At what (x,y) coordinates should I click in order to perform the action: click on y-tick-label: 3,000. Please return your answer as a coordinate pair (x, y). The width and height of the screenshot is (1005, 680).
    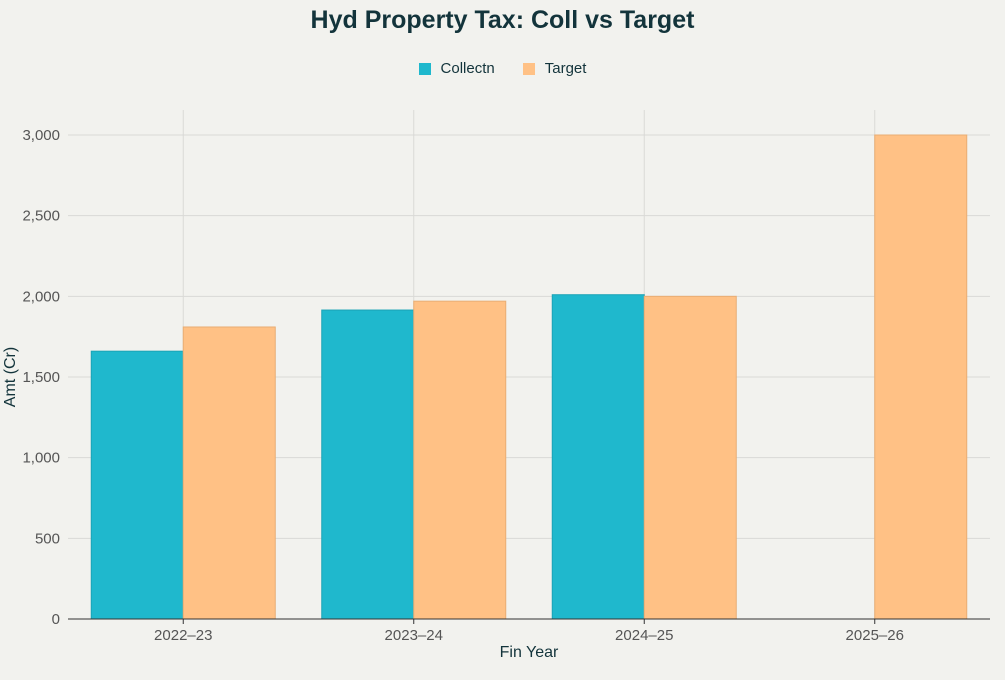
    Looking at the image, I should click on (41, 135).